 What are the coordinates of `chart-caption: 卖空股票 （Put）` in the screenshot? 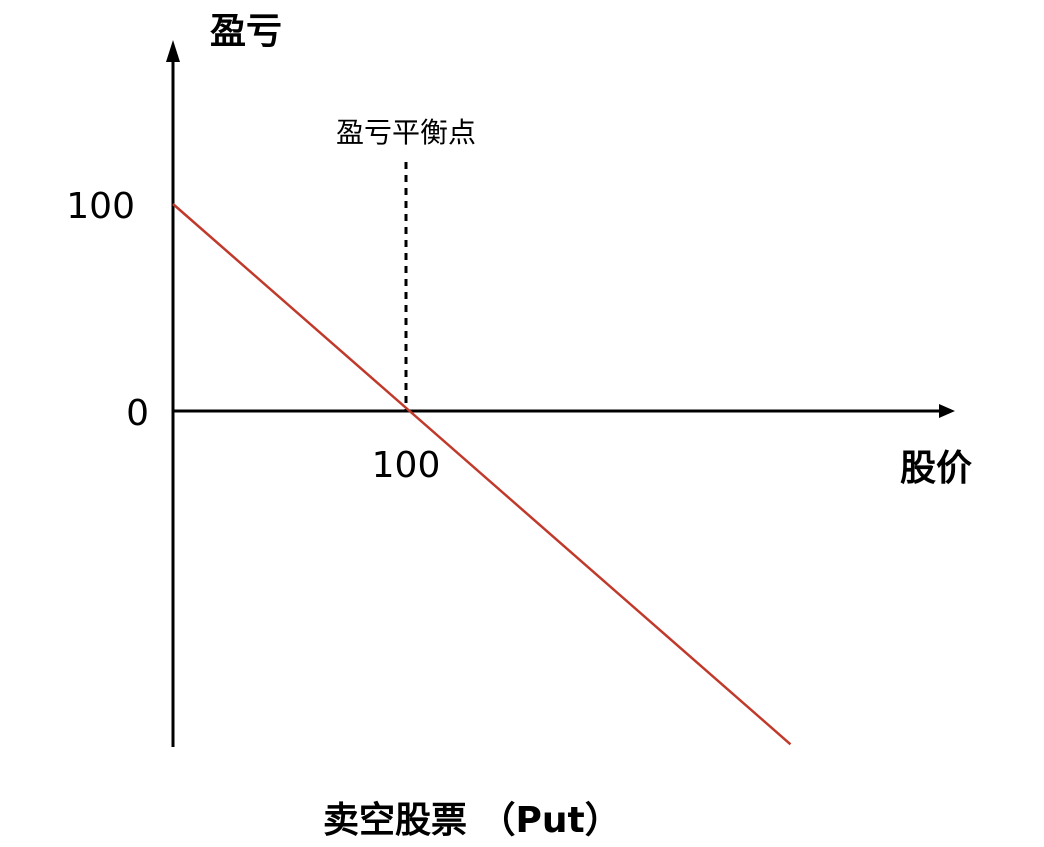 It's located at (472, 820).